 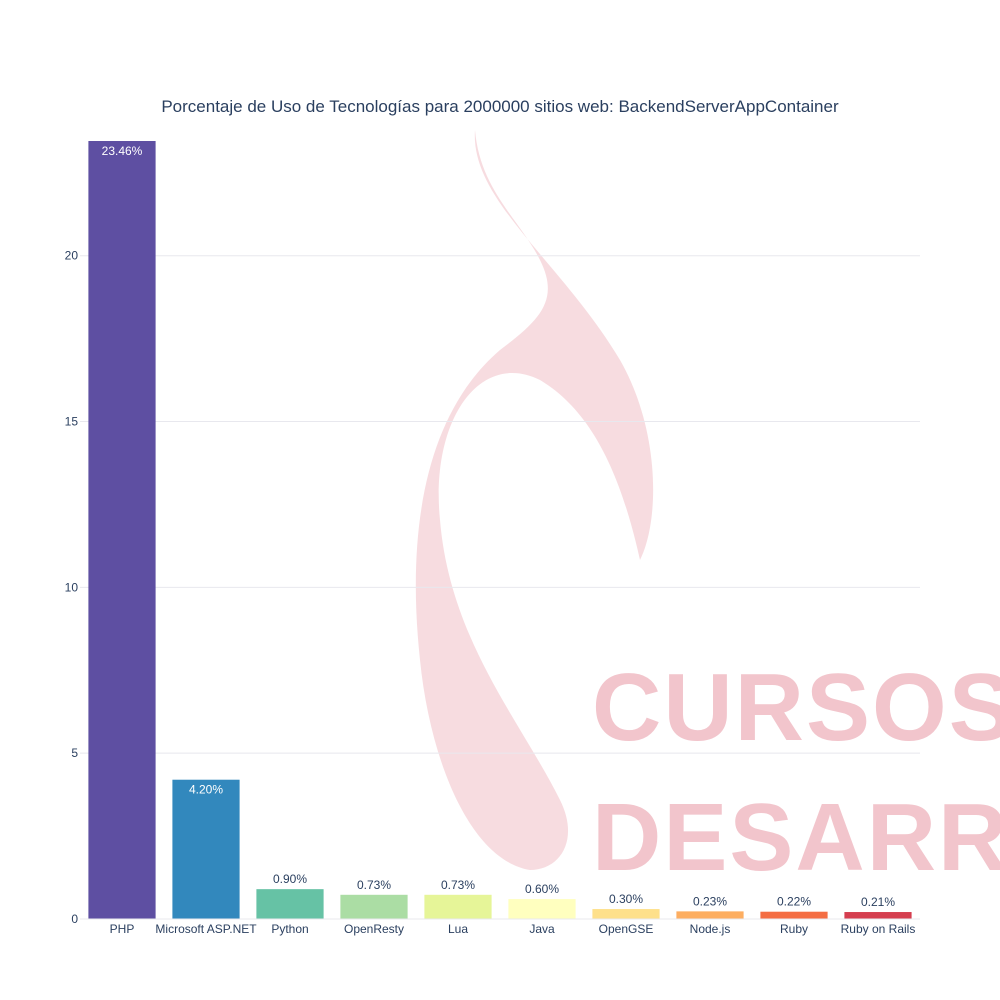 What do you see at coordinates (710, 901) in the screenshot?
I see `bar-data-label: 0.23%` at bounding box center [710, 901].